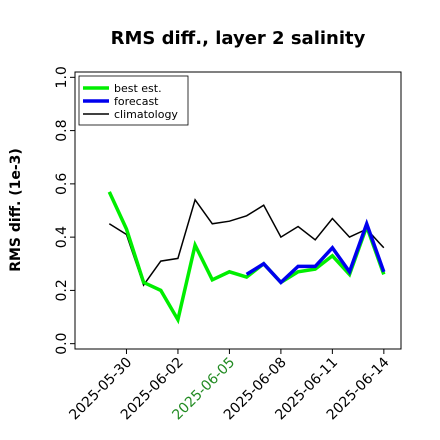 This screenshot has width=440, height=440. I want to click on series-line-climatology, so click(246, 242).